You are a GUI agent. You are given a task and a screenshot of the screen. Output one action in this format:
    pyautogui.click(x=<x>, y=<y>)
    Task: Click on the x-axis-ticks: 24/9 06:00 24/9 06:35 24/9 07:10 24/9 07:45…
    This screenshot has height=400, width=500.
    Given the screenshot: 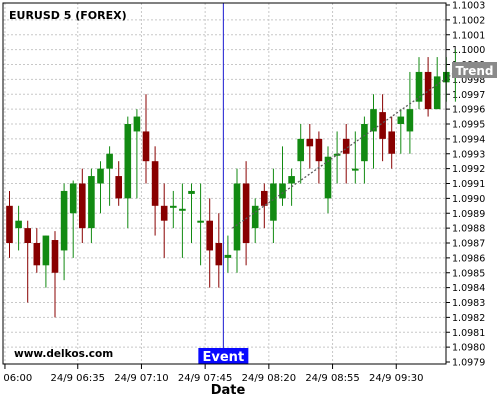 What is the action you would take?
    pyautogui.click(x=211, y=374)
    